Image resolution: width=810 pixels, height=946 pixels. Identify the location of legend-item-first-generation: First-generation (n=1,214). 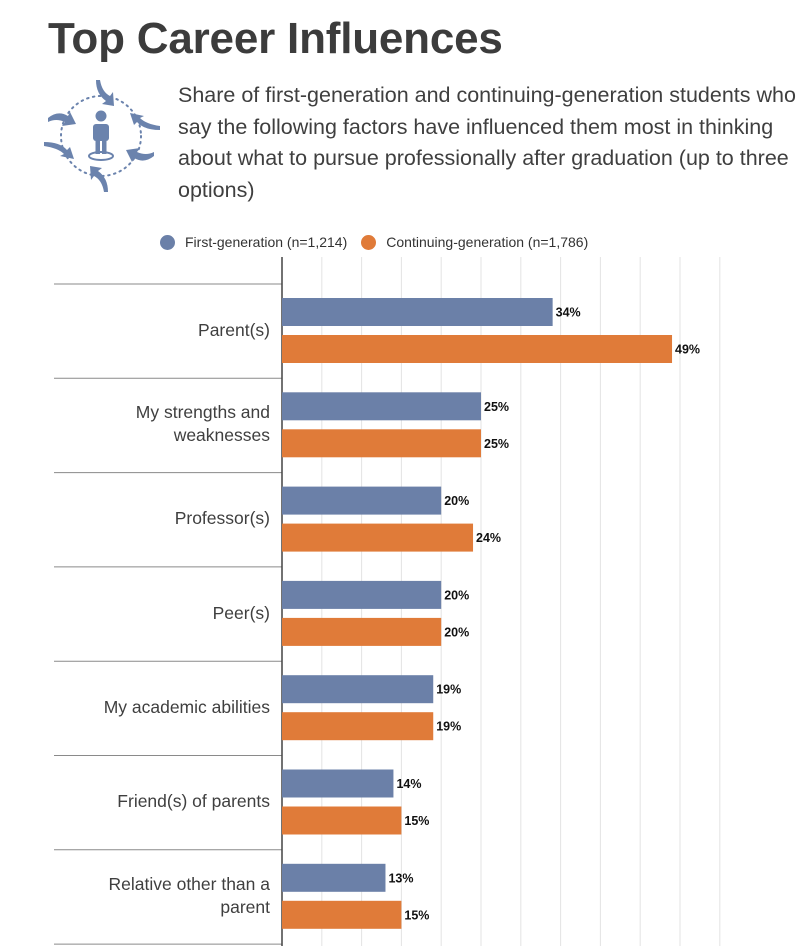
(253, 242).